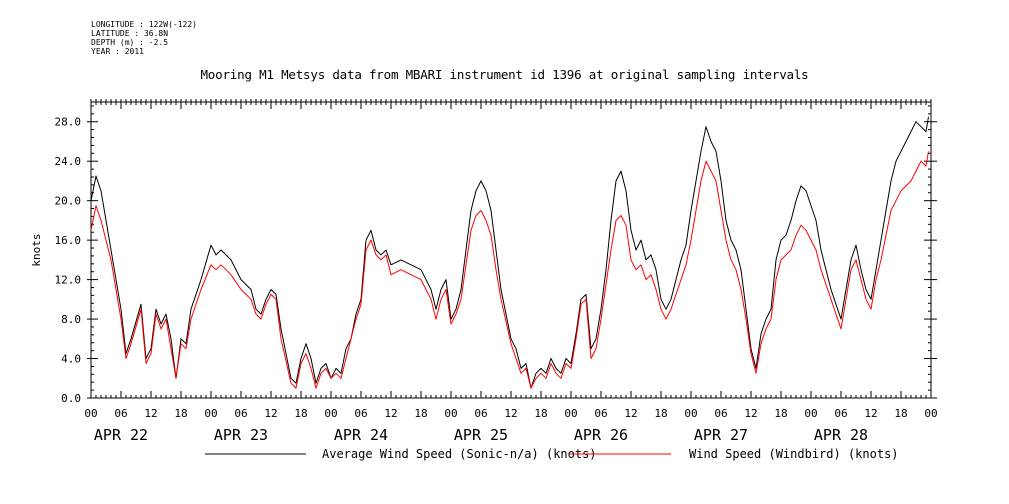 The height and width of the screenshot is (504, 1009). Describe the element at coordinates (71, 398) in the screenshot. I see `y-tick-label: 0.0` at that location.